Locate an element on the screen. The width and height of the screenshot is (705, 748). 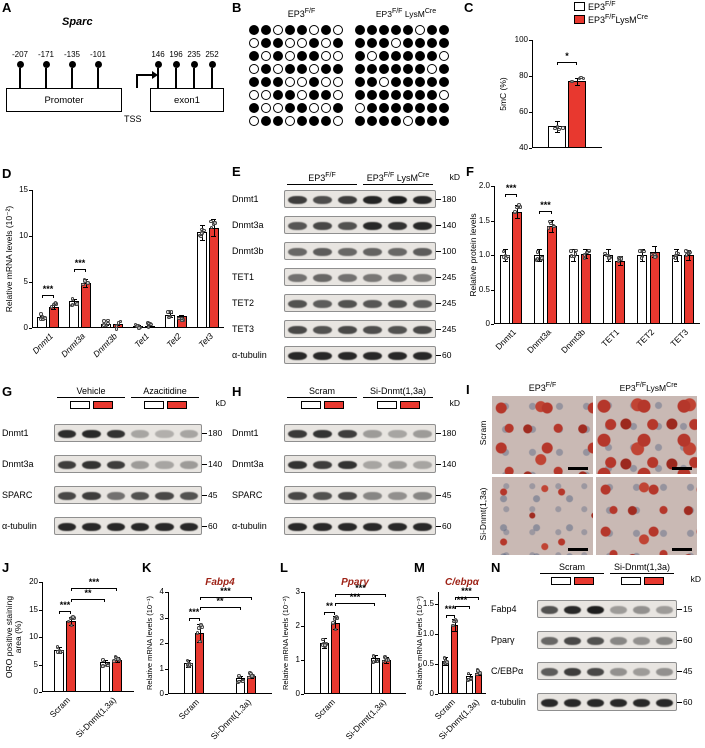
group-sup: Cre is located at coordinates (423, 175).